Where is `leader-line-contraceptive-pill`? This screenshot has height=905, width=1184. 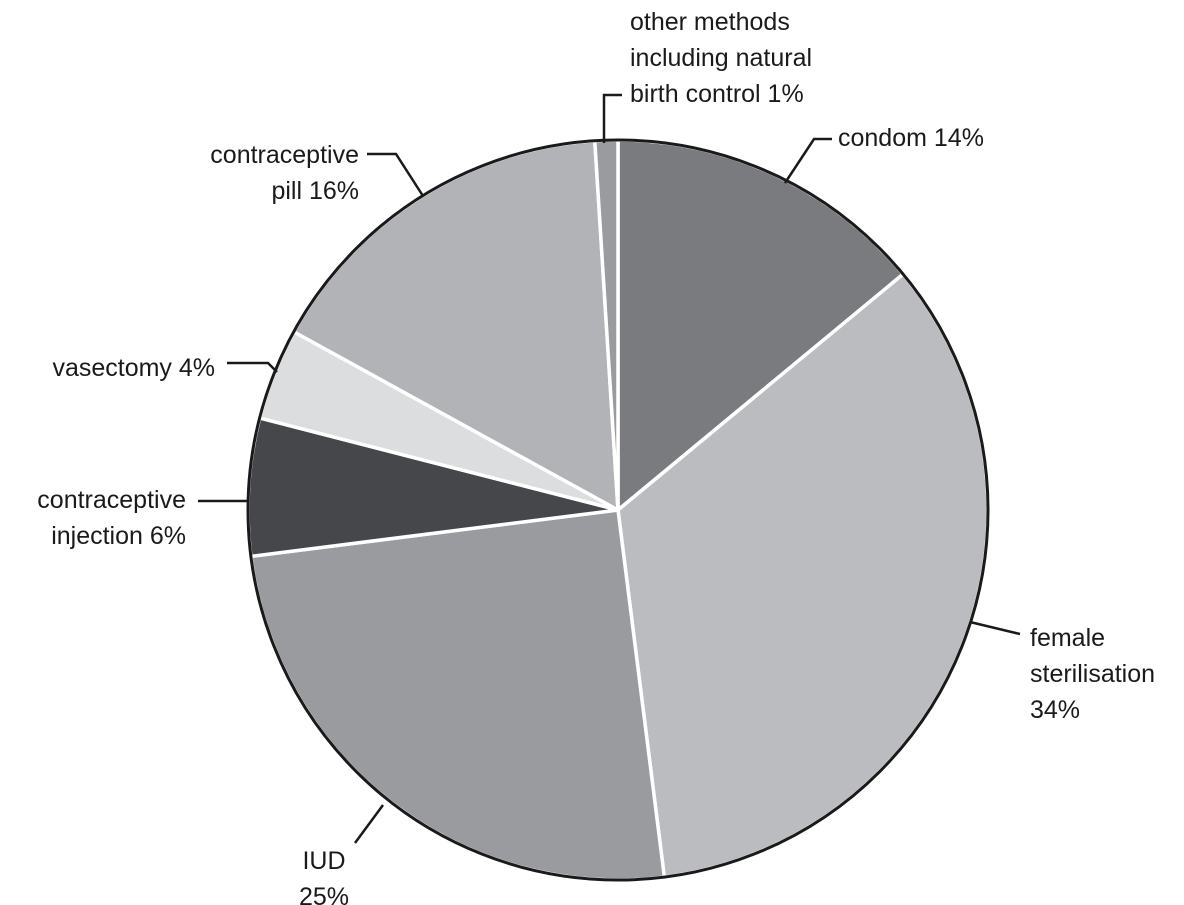 leader-line-contraceptive-pill is located at coordinates (396, 174).